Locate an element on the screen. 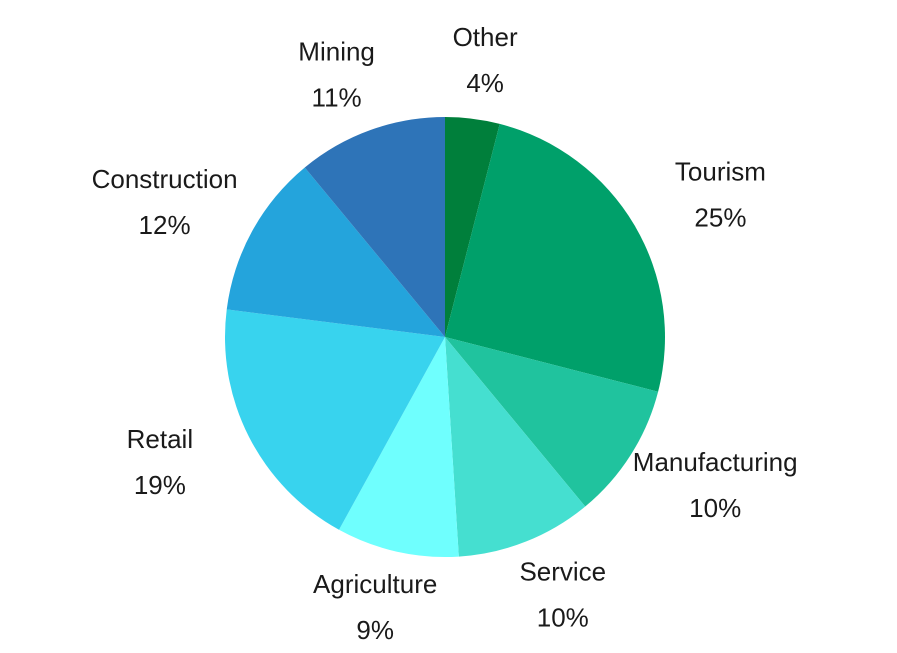  slice-label: Tourism is located at coordinates (720, 171).